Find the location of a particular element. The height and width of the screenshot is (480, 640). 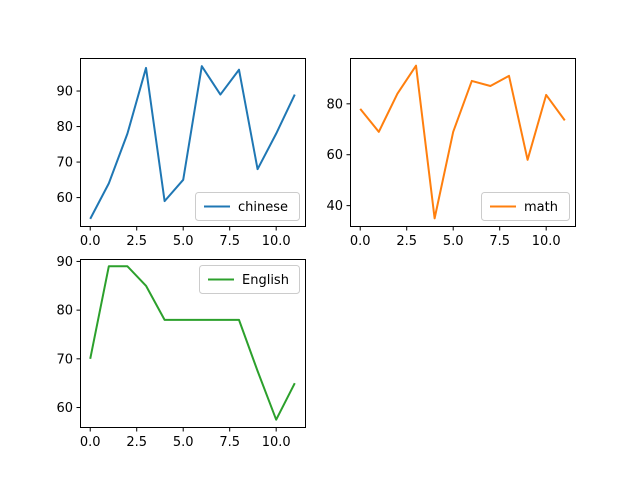

legend-label: math is located at coordinates (541, 207).